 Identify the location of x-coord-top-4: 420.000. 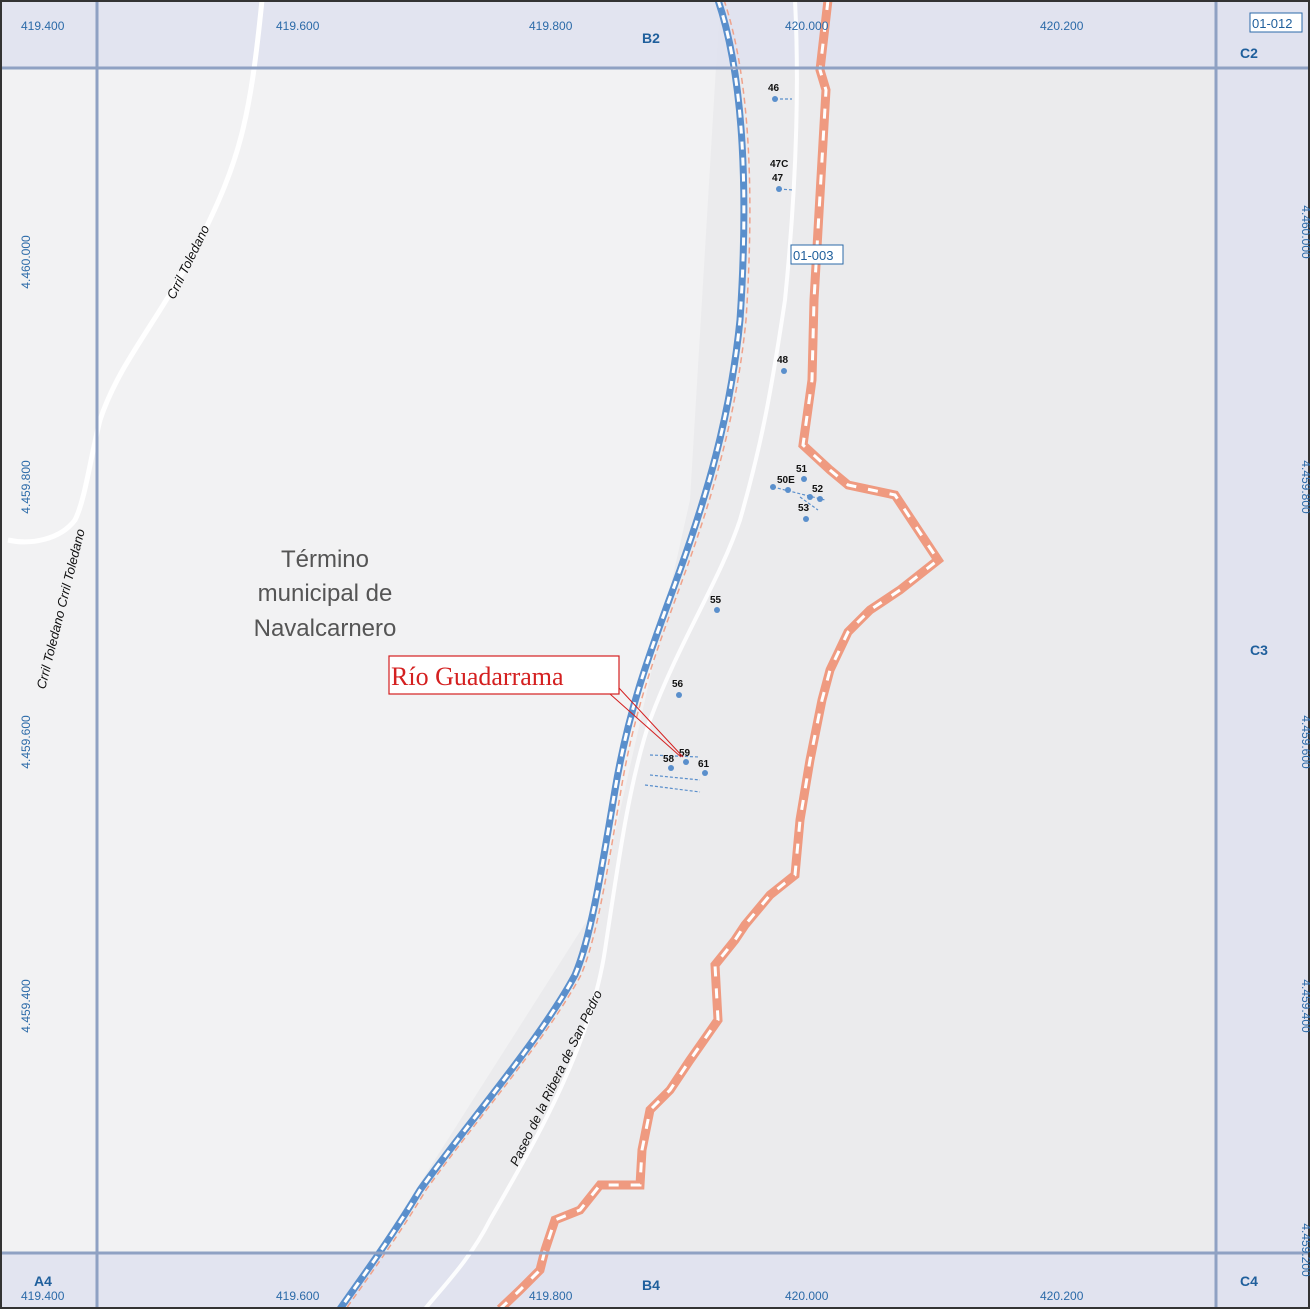
(807, 26).